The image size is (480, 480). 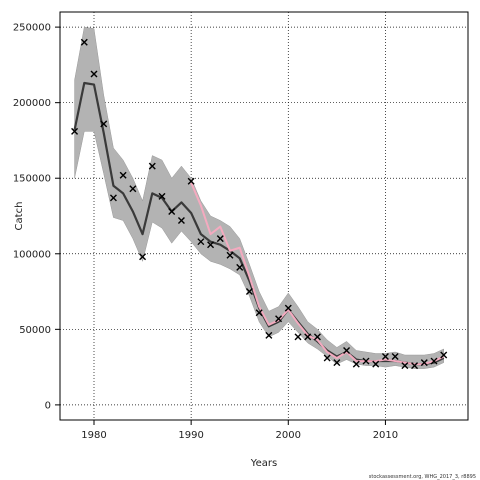 I want to click on x-tick-label: 1990, so click(x=190, y=435).